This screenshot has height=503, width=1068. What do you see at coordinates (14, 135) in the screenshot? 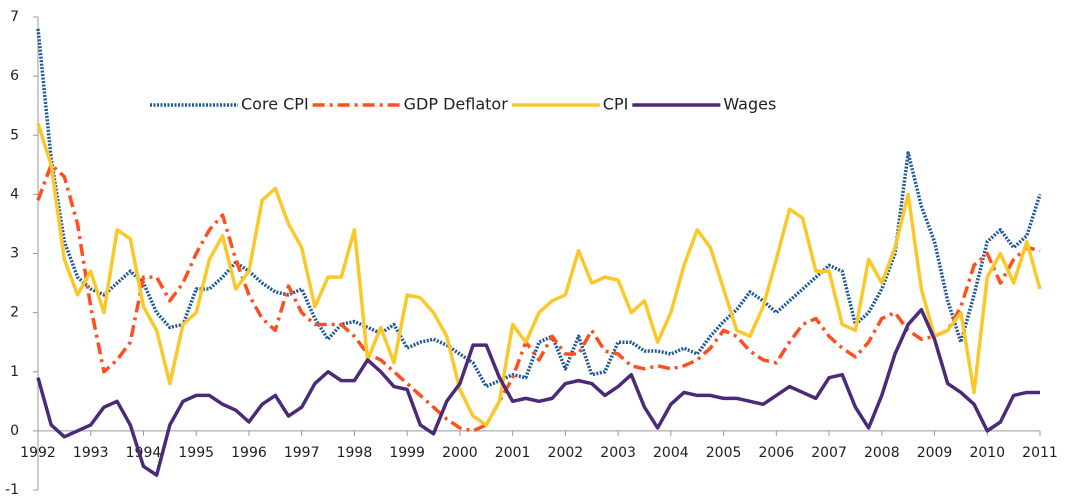
I see `y-tick-label: 5` at bounding box center [14, 135].